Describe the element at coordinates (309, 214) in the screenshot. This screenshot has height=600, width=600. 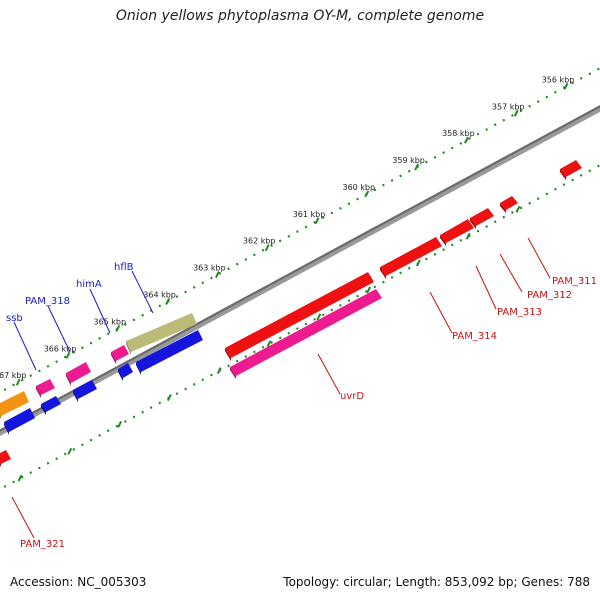
I see `scale-tick-label: 361 kbp` at that location.